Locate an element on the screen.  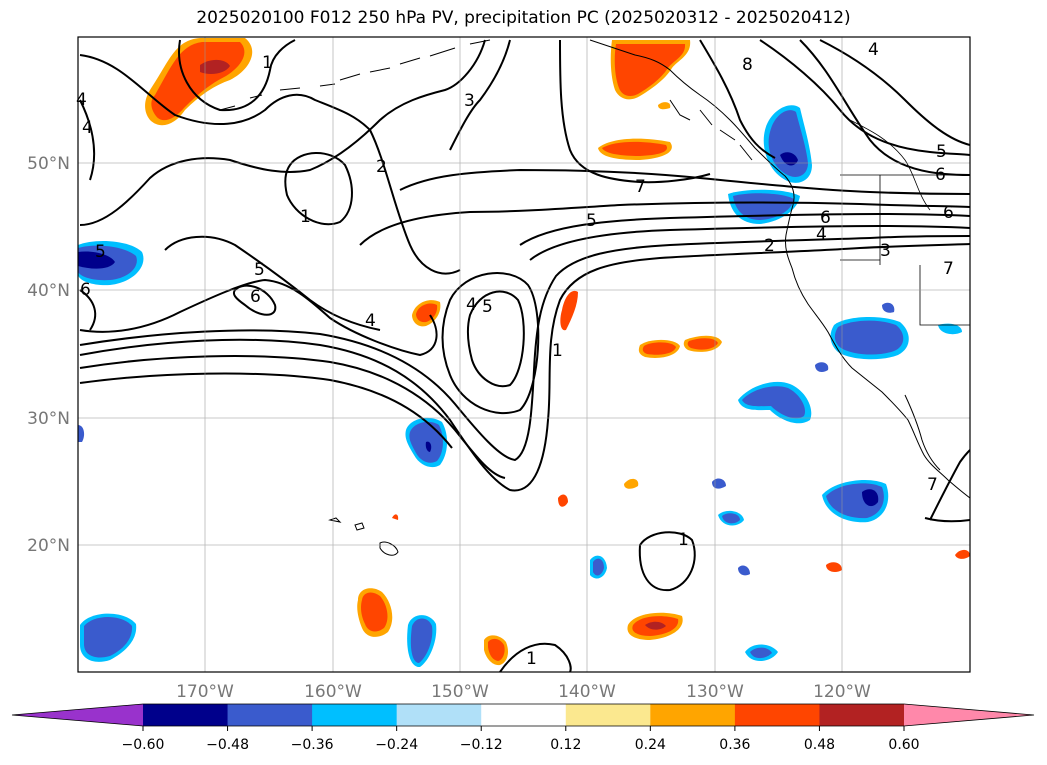
lat-label: 20°N is located at coordinates (48, 546).